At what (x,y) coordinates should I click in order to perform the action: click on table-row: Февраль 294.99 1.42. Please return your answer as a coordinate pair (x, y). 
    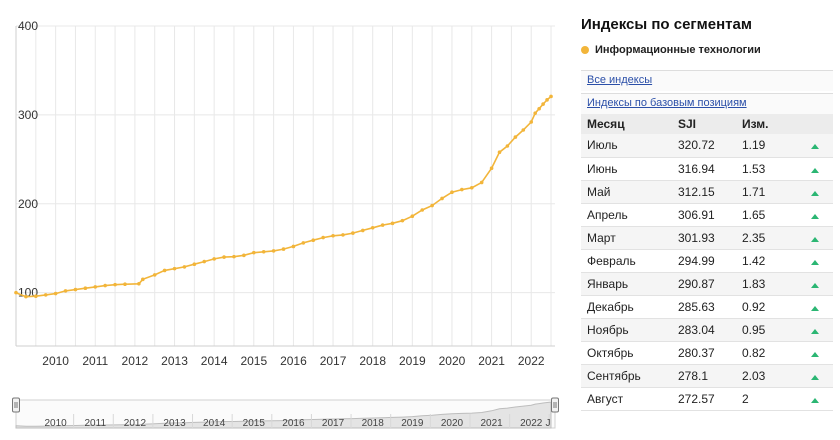
    Looking at the image, I should click on (707, 261).